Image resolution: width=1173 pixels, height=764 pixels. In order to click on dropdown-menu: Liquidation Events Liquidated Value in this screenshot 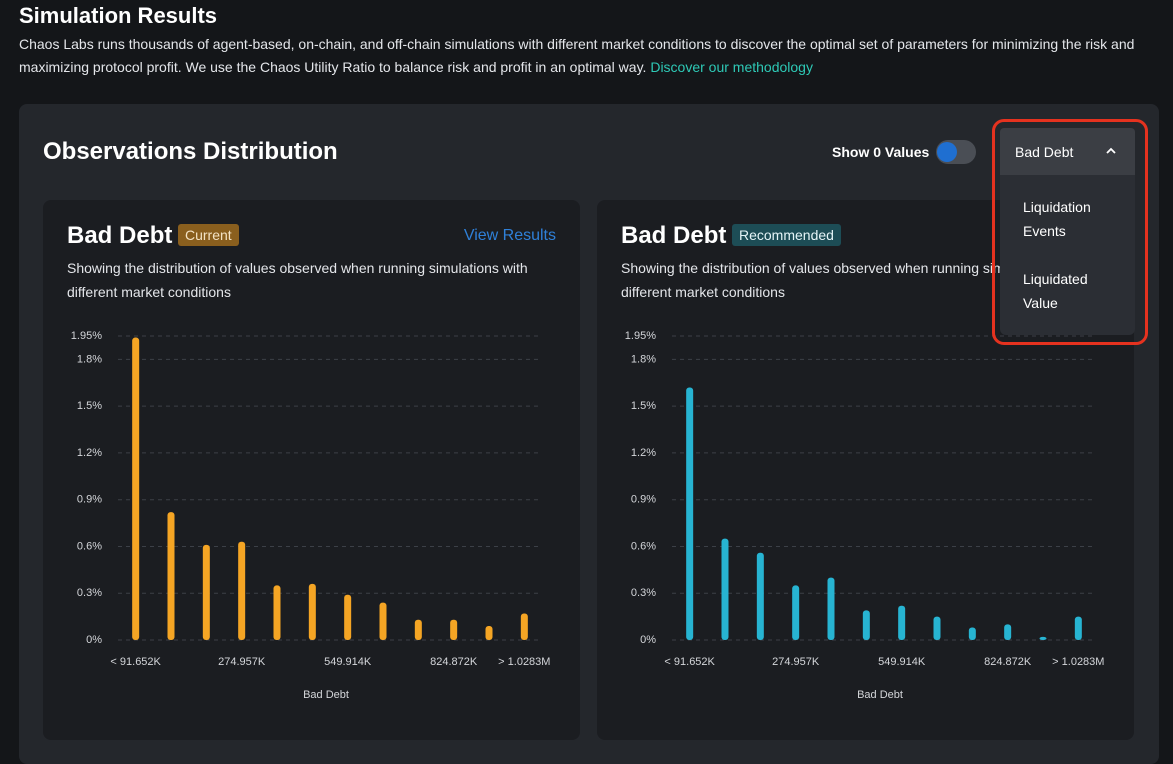, I will do `click(1067, 255)`.